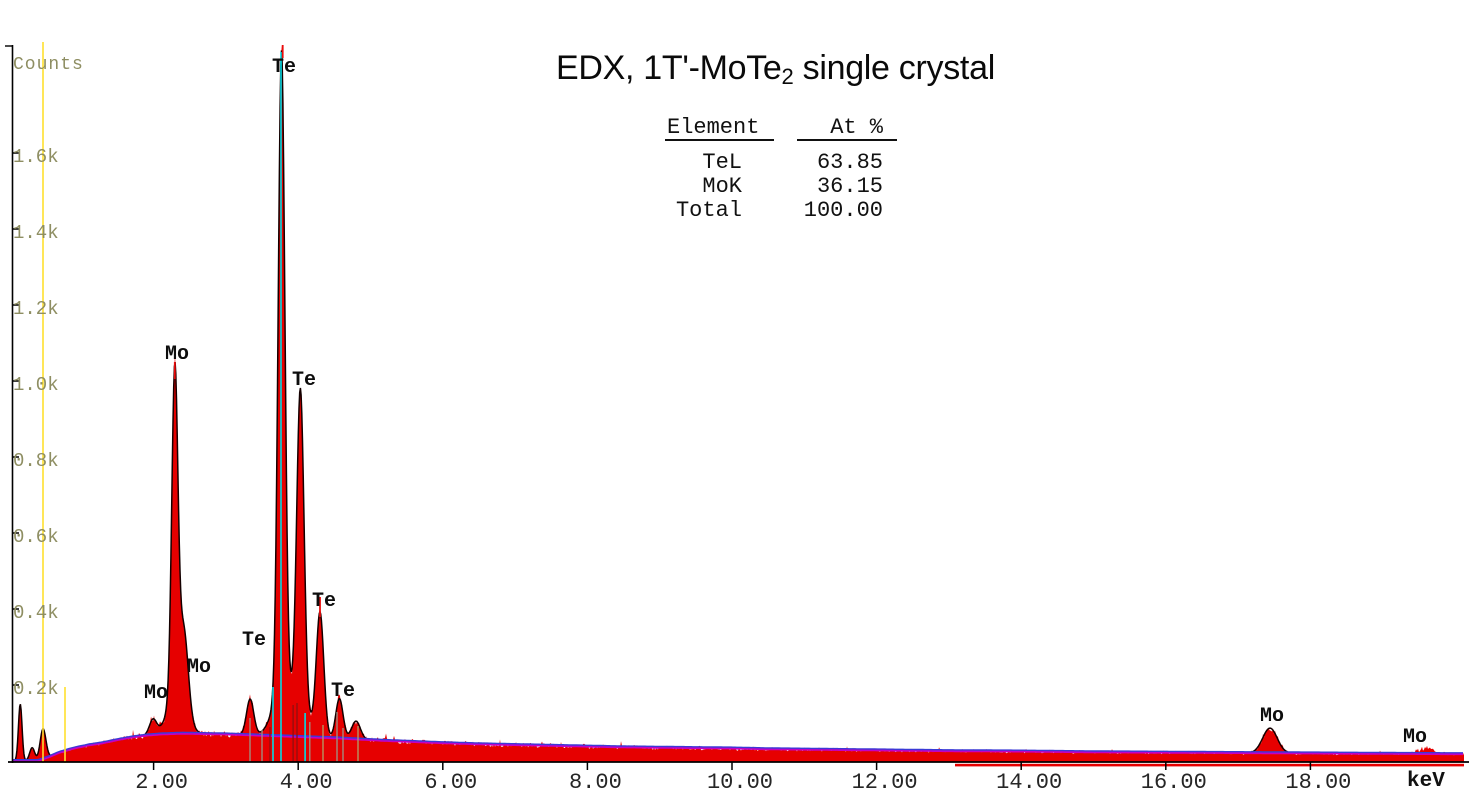 The image size is (1469, 802). Describe the element at coordinates (595, 782) in the screenshot. I see `x-tick-label: 8.00` at that location.